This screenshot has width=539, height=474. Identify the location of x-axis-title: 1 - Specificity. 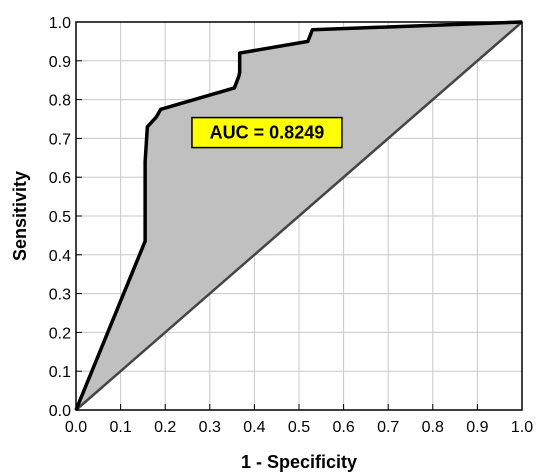
(299, 462).